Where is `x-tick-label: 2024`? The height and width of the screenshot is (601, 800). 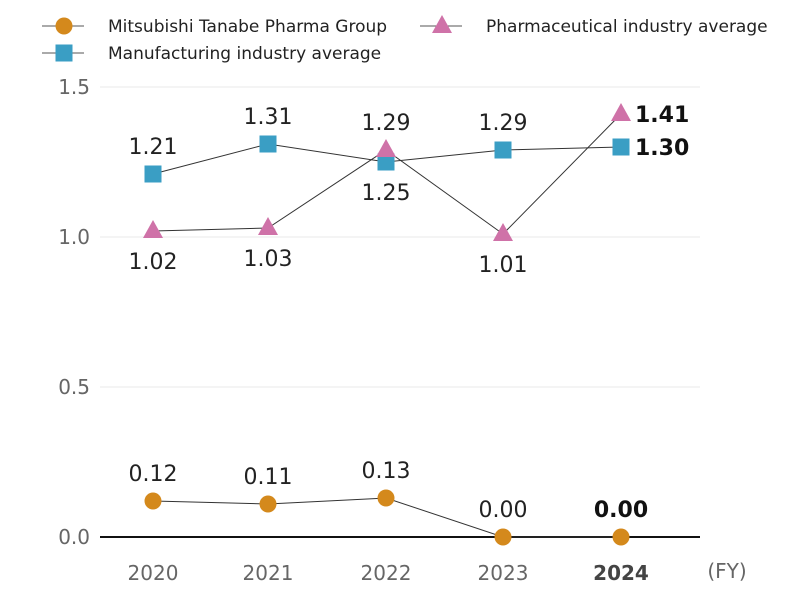 x-tick-label: 2024 is located at coordinates (621, 573).